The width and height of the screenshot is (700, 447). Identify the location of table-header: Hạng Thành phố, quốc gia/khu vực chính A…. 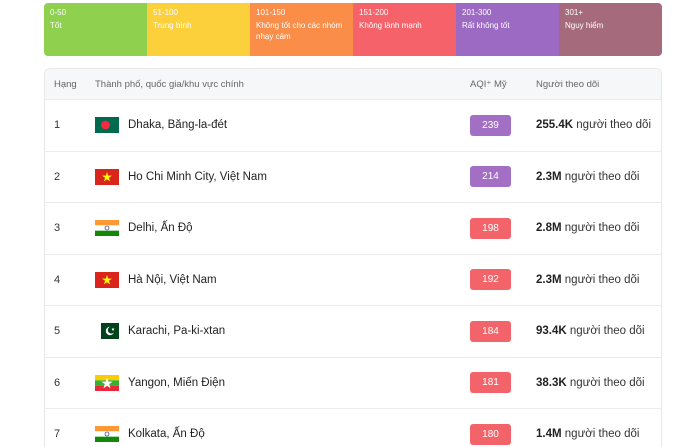
(353, 84).